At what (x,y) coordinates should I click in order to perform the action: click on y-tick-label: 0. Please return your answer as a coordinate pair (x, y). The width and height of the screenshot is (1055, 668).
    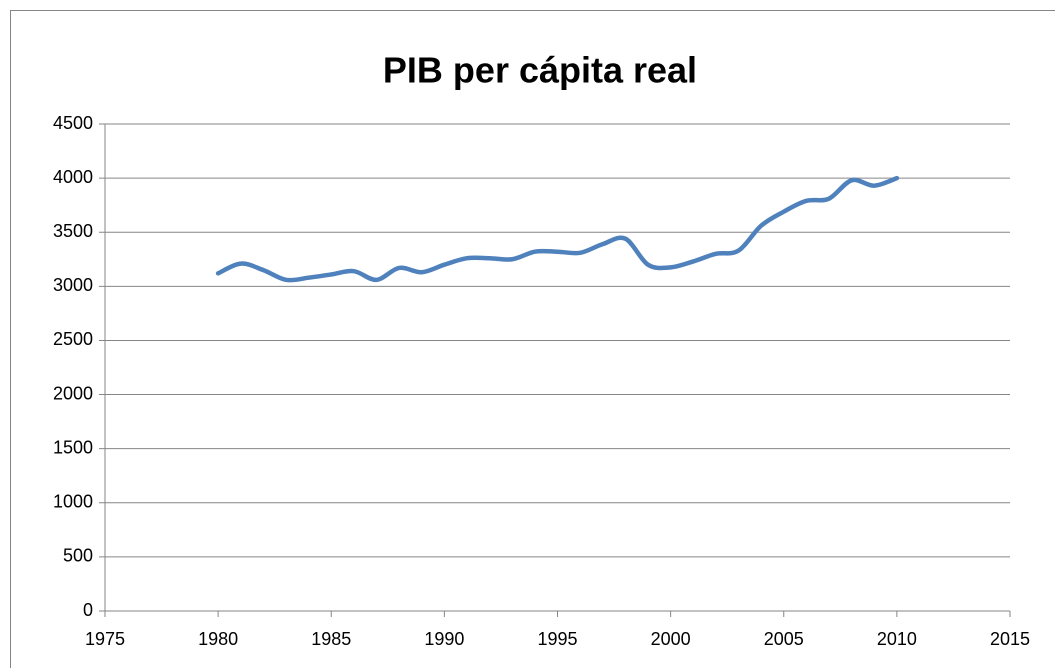
    Looking at the image, I should click on (88, 610).